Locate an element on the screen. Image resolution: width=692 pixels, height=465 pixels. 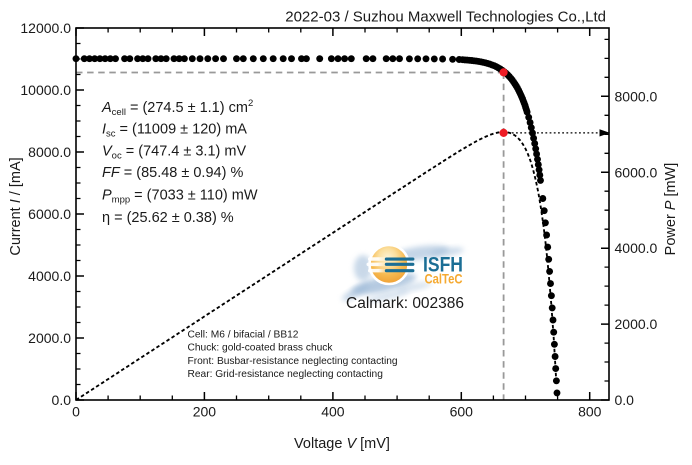
svg-text: Cell: M6 / bifacial / BB12 is located at coordinates (243, 334).